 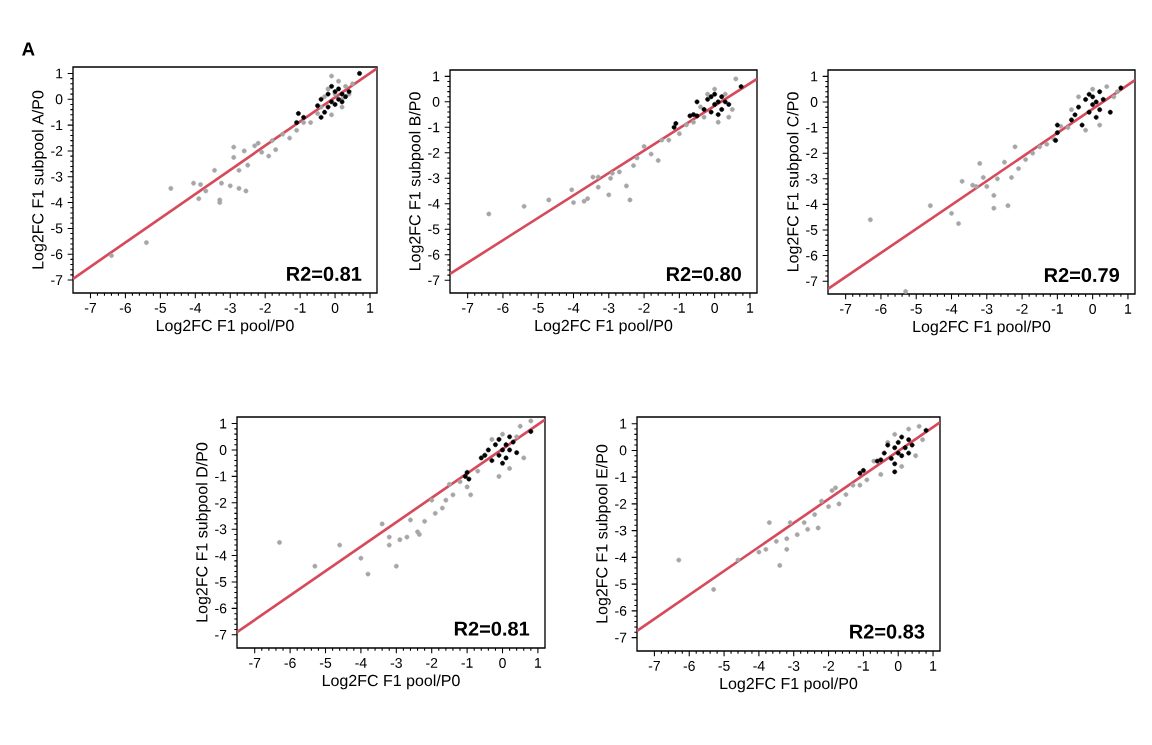 I want to click on y-axis-title: Log2FC F1 subpool D/P0, so click(x=203, y=532).